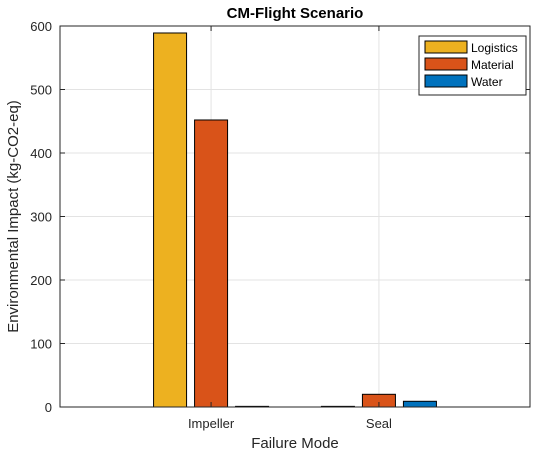  What do you see at coordinates (48, 407) in the screenshot?
I see `y-tick-label: 0` at bounding box center [48, 407].